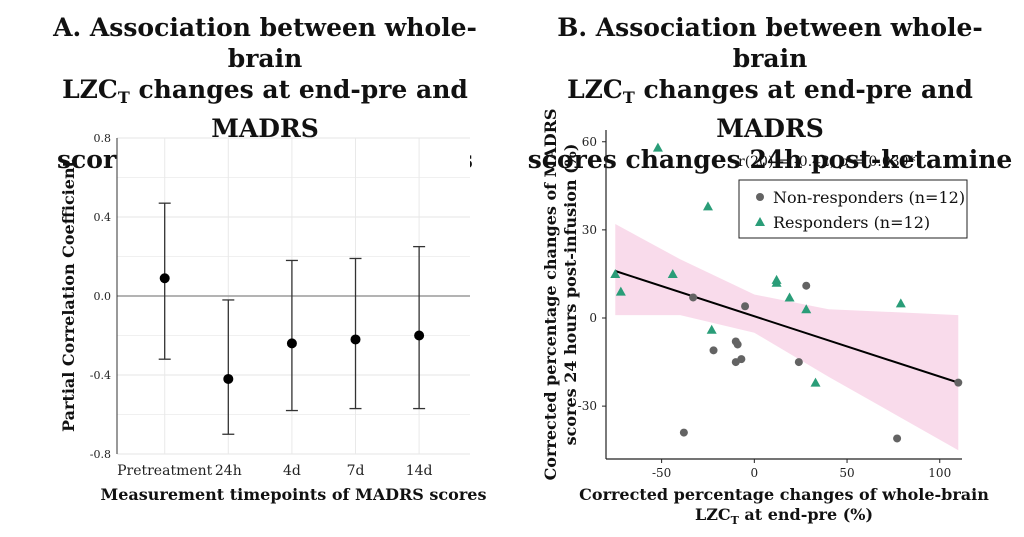  I want to click on panel-b-legend-box, so click(853, 209).